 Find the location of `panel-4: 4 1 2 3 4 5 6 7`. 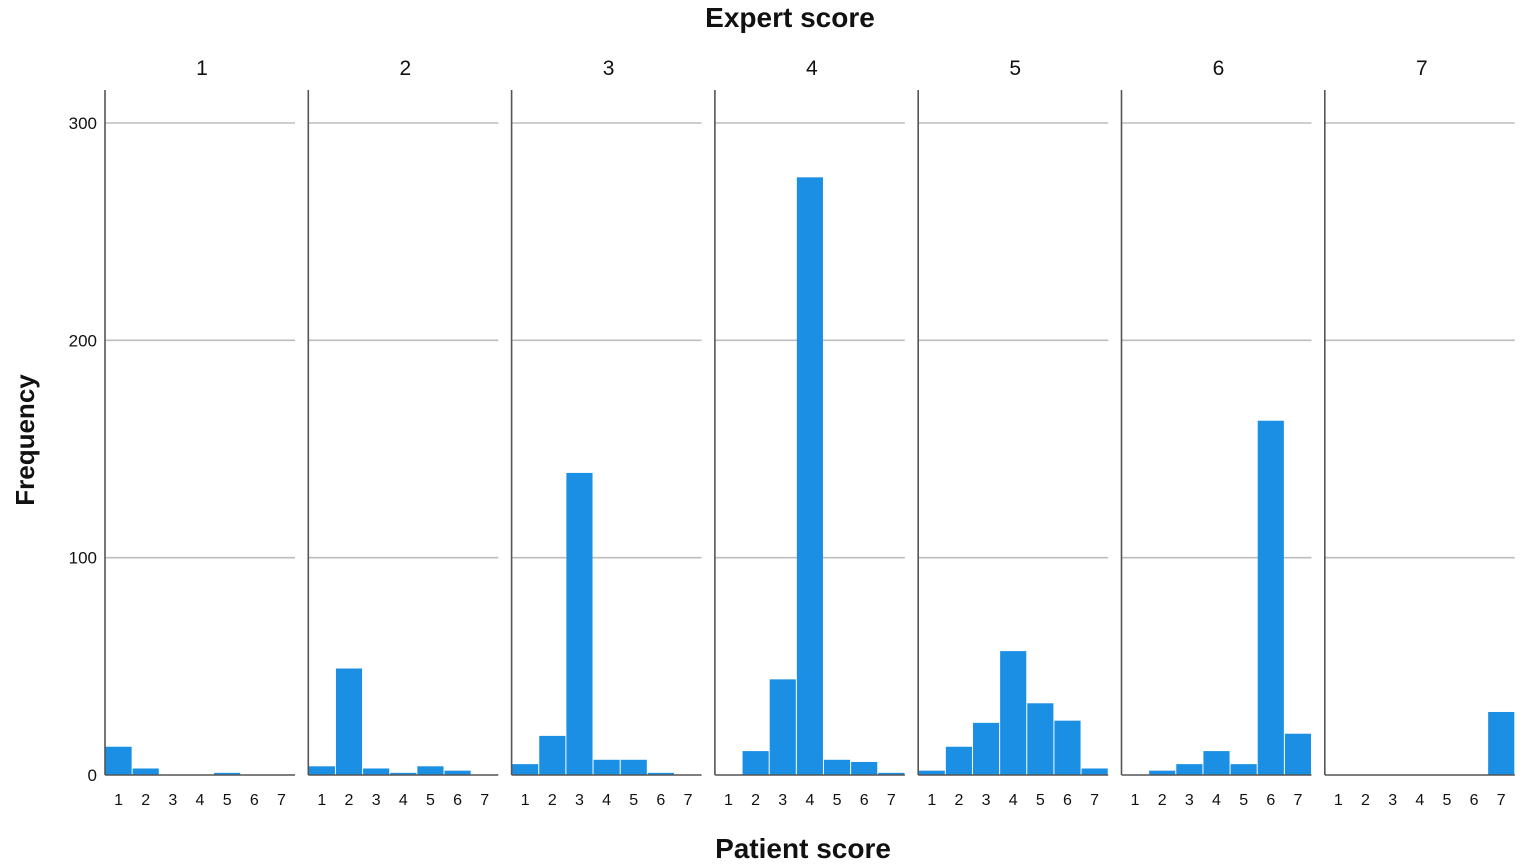

panel-4: 4 1 2 3 4 5 6 7 is located at coordinates (809, 433).